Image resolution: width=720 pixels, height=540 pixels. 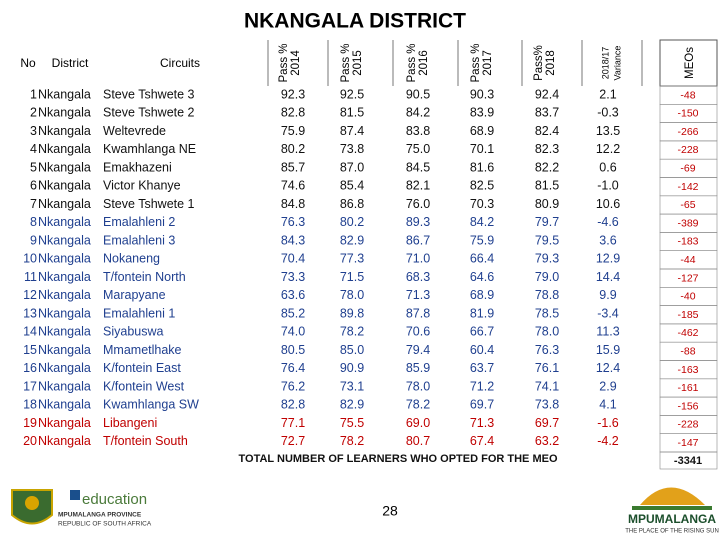 I want to click on circuit: Victor Khanye, so click(x=142, y=186).